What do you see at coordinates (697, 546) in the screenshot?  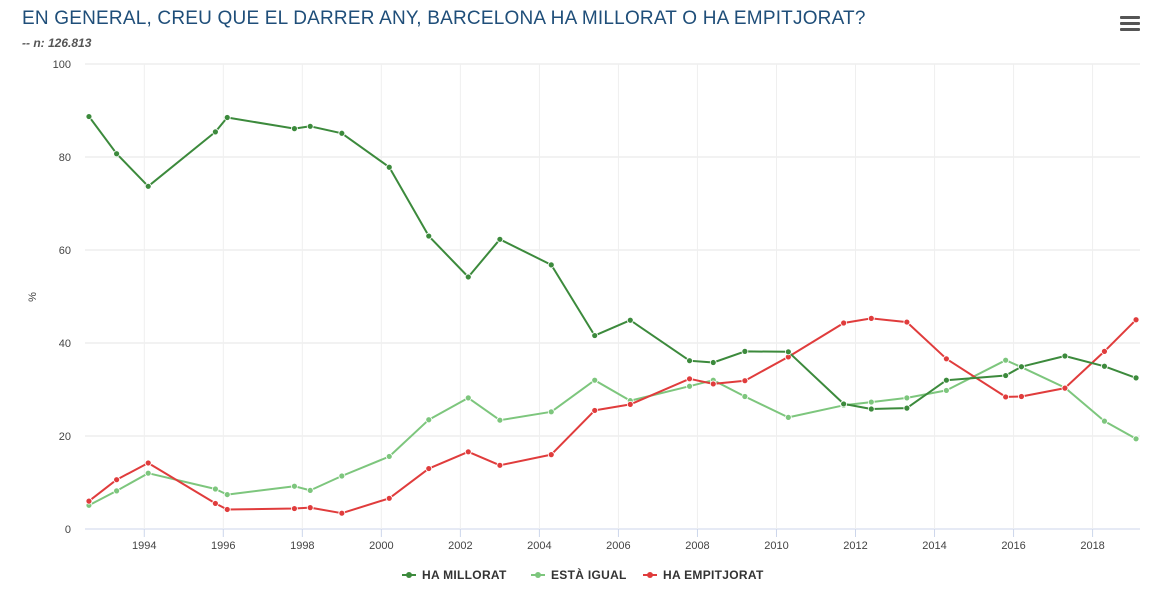 I see `x-tick-label: 2008` at bounding box center [697, 546].